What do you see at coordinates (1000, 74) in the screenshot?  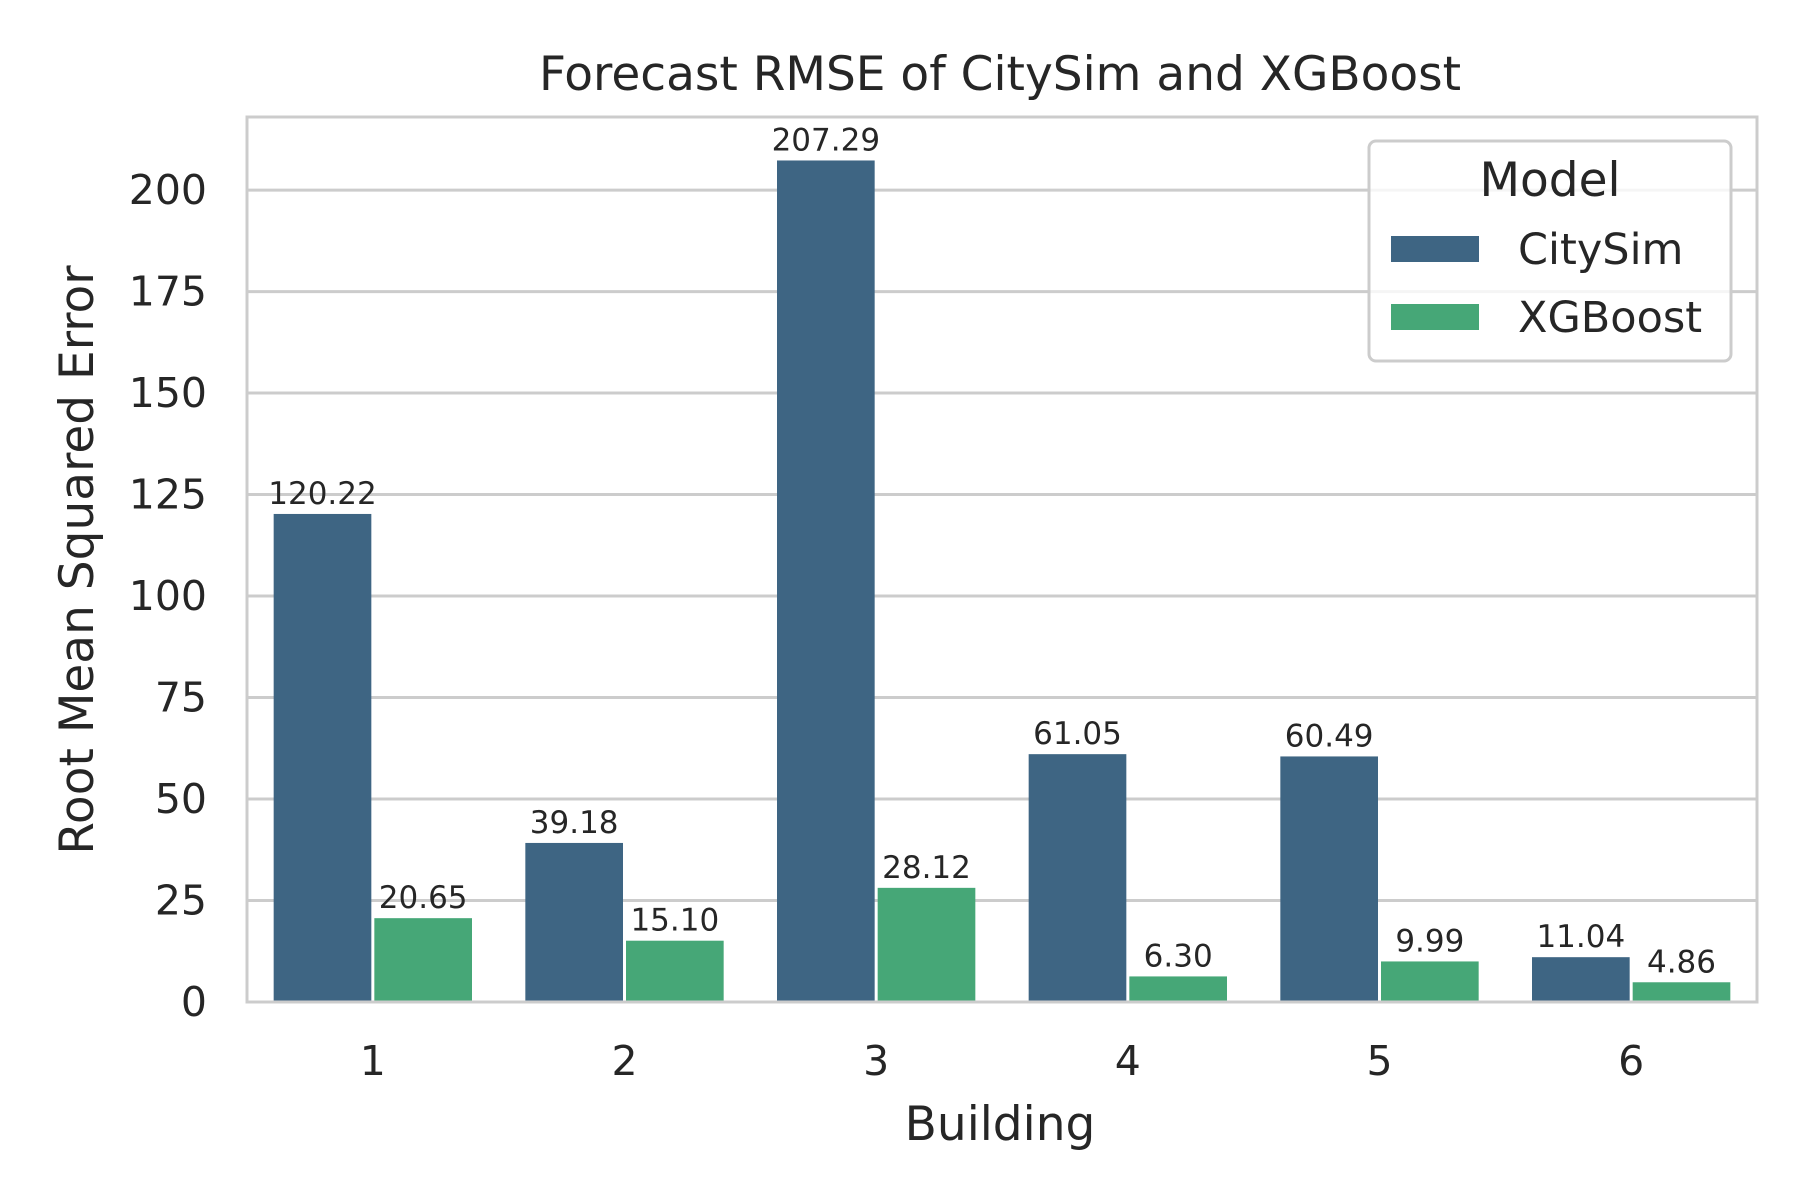 I see `chart-title: Forecast RMSE of CitySim and XGBoost` at bounding box center [1000, 74].